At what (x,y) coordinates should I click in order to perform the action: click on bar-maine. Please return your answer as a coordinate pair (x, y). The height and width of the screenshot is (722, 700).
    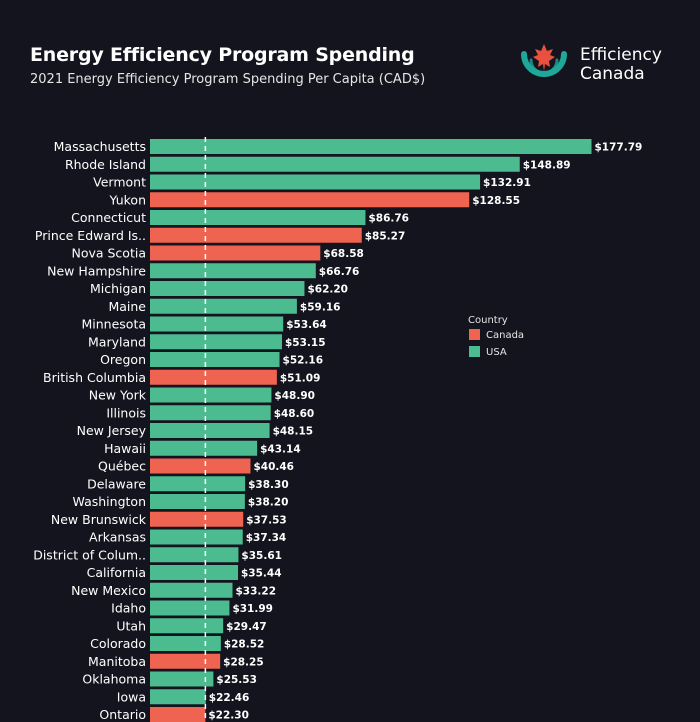
    Looking at the image, I should click on (223, 306).